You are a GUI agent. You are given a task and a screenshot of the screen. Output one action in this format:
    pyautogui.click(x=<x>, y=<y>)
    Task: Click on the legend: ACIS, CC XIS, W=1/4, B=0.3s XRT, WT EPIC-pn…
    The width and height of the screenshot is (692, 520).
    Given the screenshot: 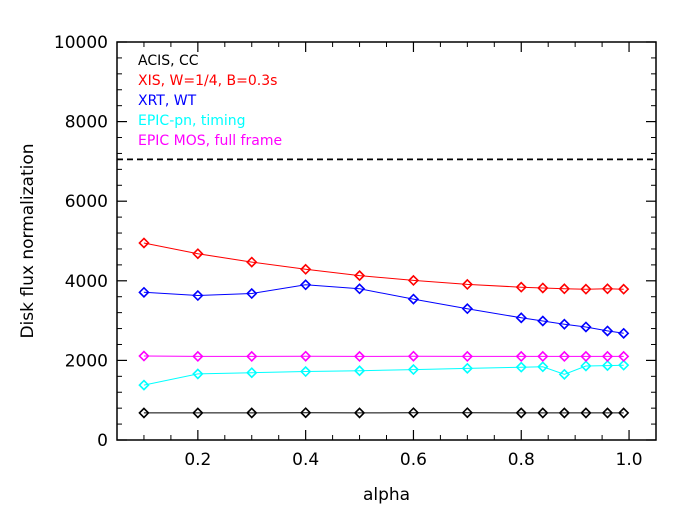 What is the action you would take?
    pyautogui.click(x=210, y=101)
    